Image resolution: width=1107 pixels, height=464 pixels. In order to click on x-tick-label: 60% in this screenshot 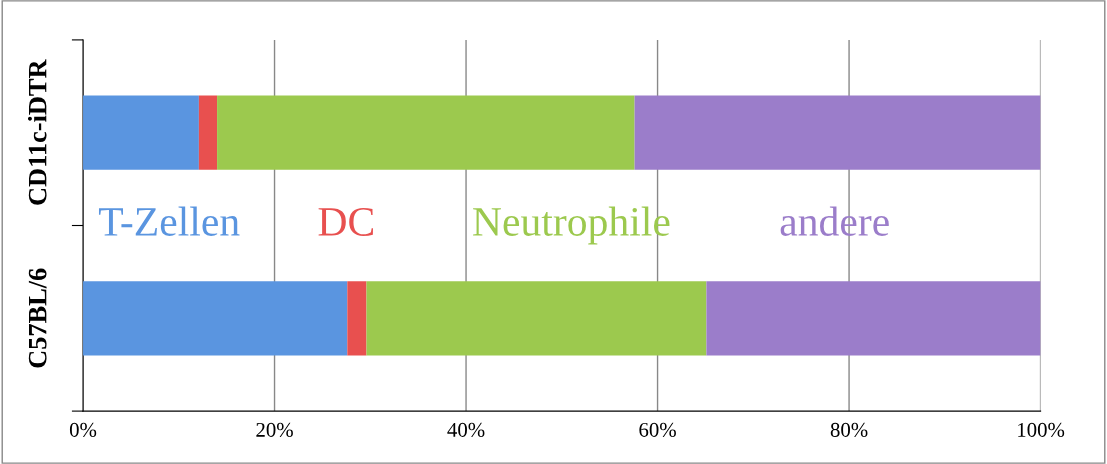, I will do `click(657, 429)`.